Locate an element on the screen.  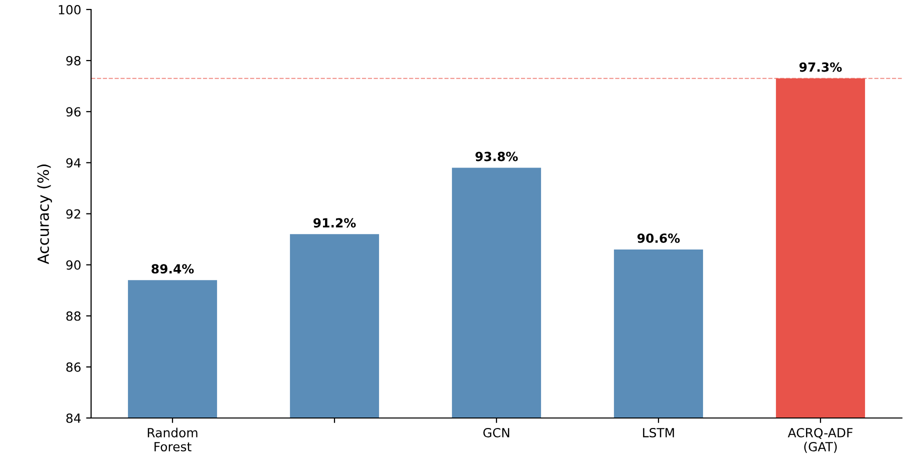
data-label: 97.3% is located at coordinates (820, 67).